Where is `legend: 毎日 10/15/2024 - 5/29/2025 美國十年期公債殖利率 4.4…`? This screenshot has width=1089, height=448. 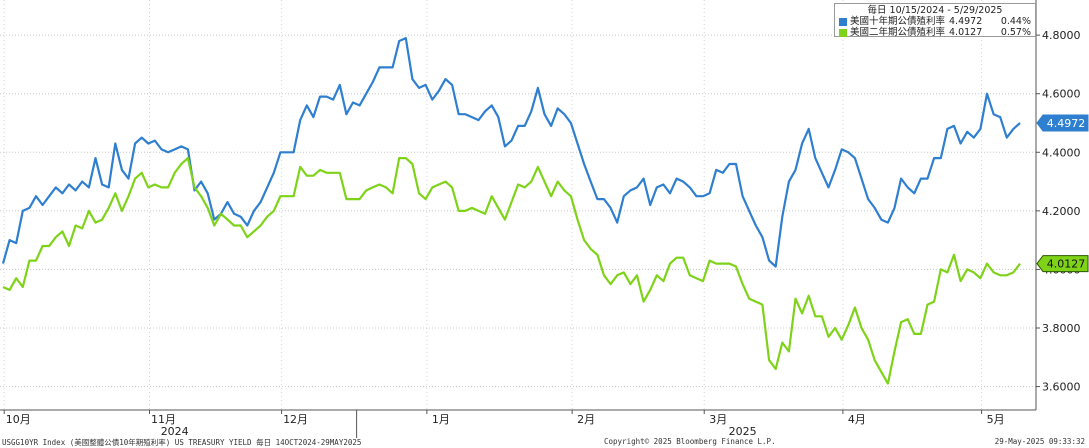
legend: 毎日 10/15/2024 - 5/29/2025 美國十年期公債殖利率 4.4… is located at coordinates (935, 20).